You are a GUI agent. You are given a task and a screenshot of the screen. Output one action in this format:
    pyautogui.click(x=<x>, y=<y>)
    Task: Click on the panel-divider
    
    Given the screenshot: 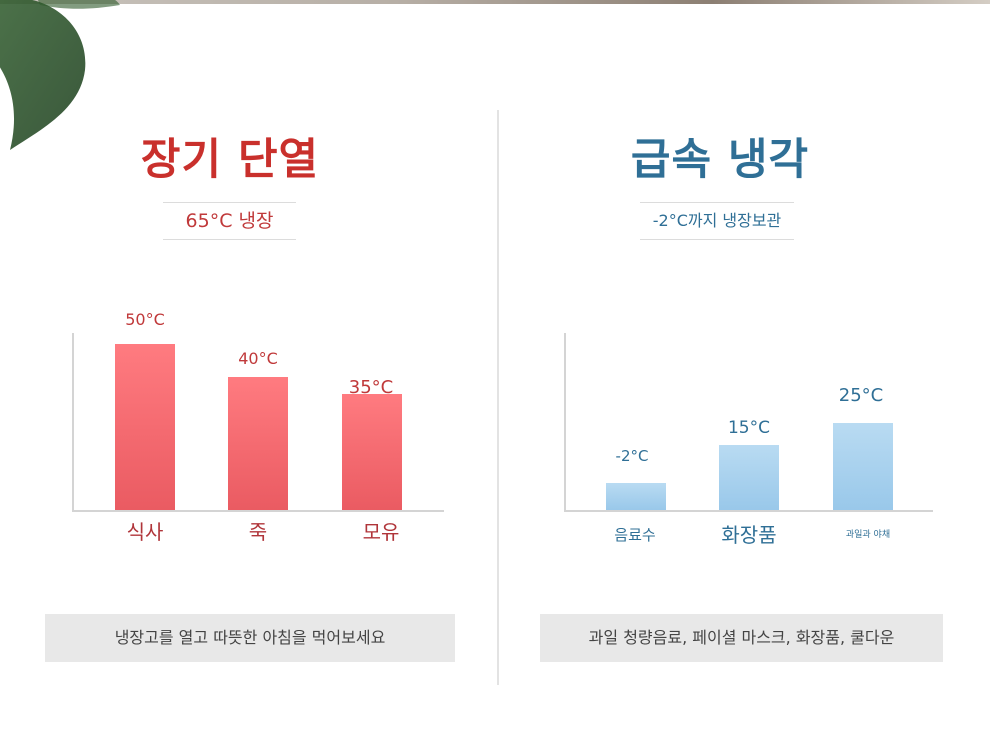 What is the action you would take?
    pyautogui.click(x=498, y=397)
    